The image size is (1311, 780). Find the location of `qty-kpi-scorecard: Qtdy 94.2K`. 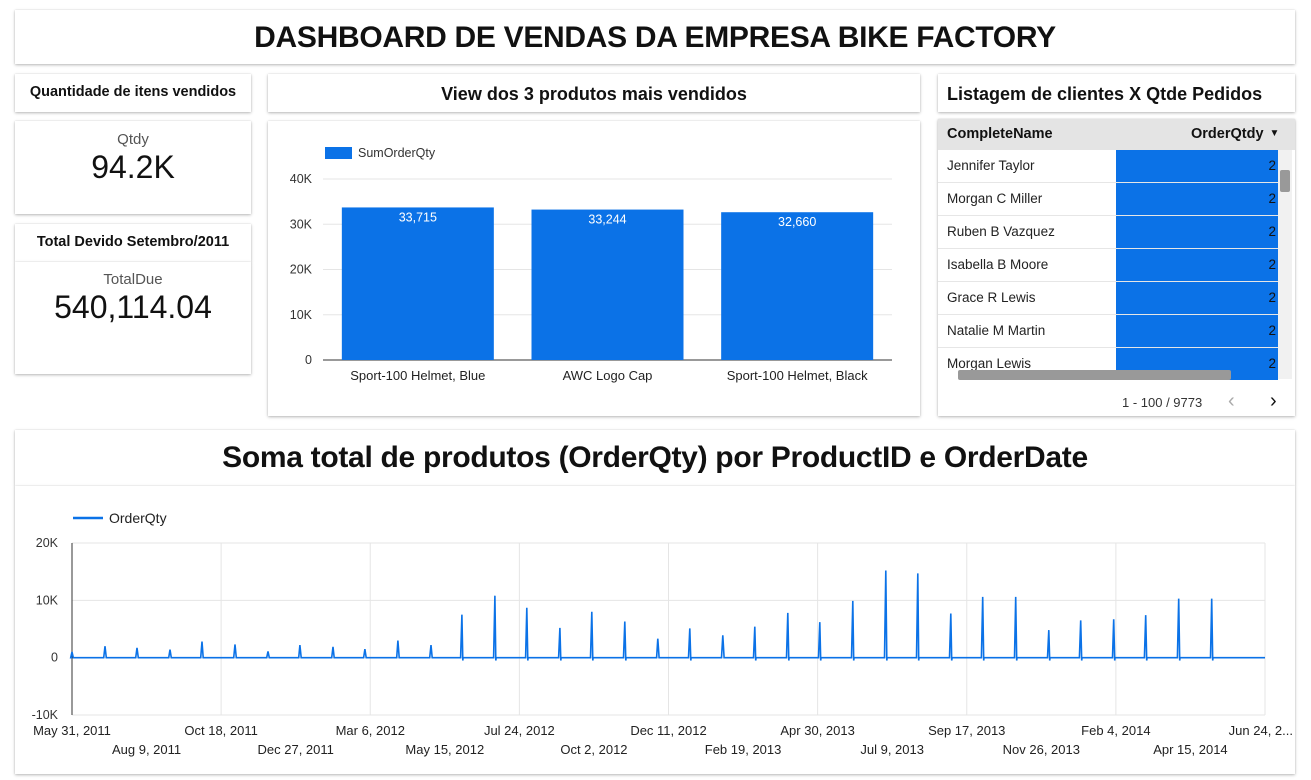

qty-kpi-scorecard: Qtdy 94.2K is located at coordinates (133, 167).